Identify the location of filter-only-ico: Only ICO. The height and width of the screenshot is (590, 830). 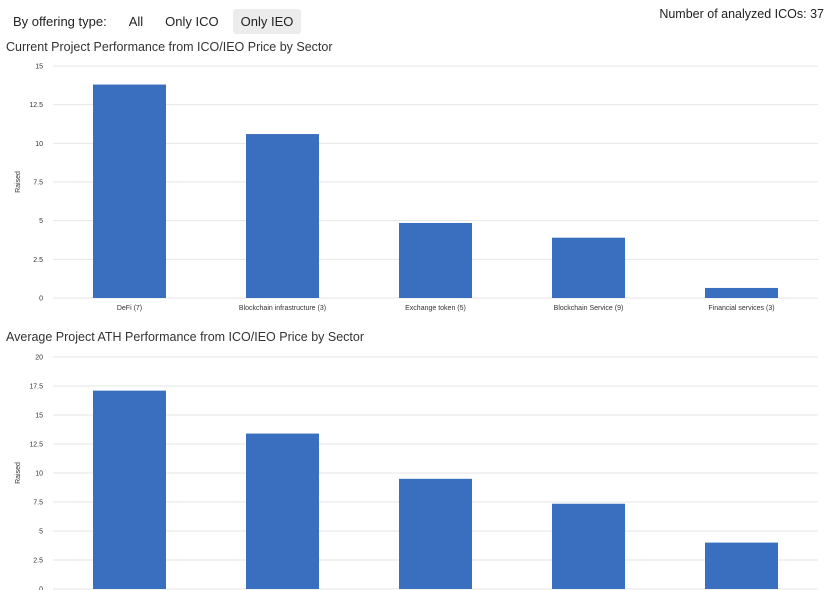
(192, 21).